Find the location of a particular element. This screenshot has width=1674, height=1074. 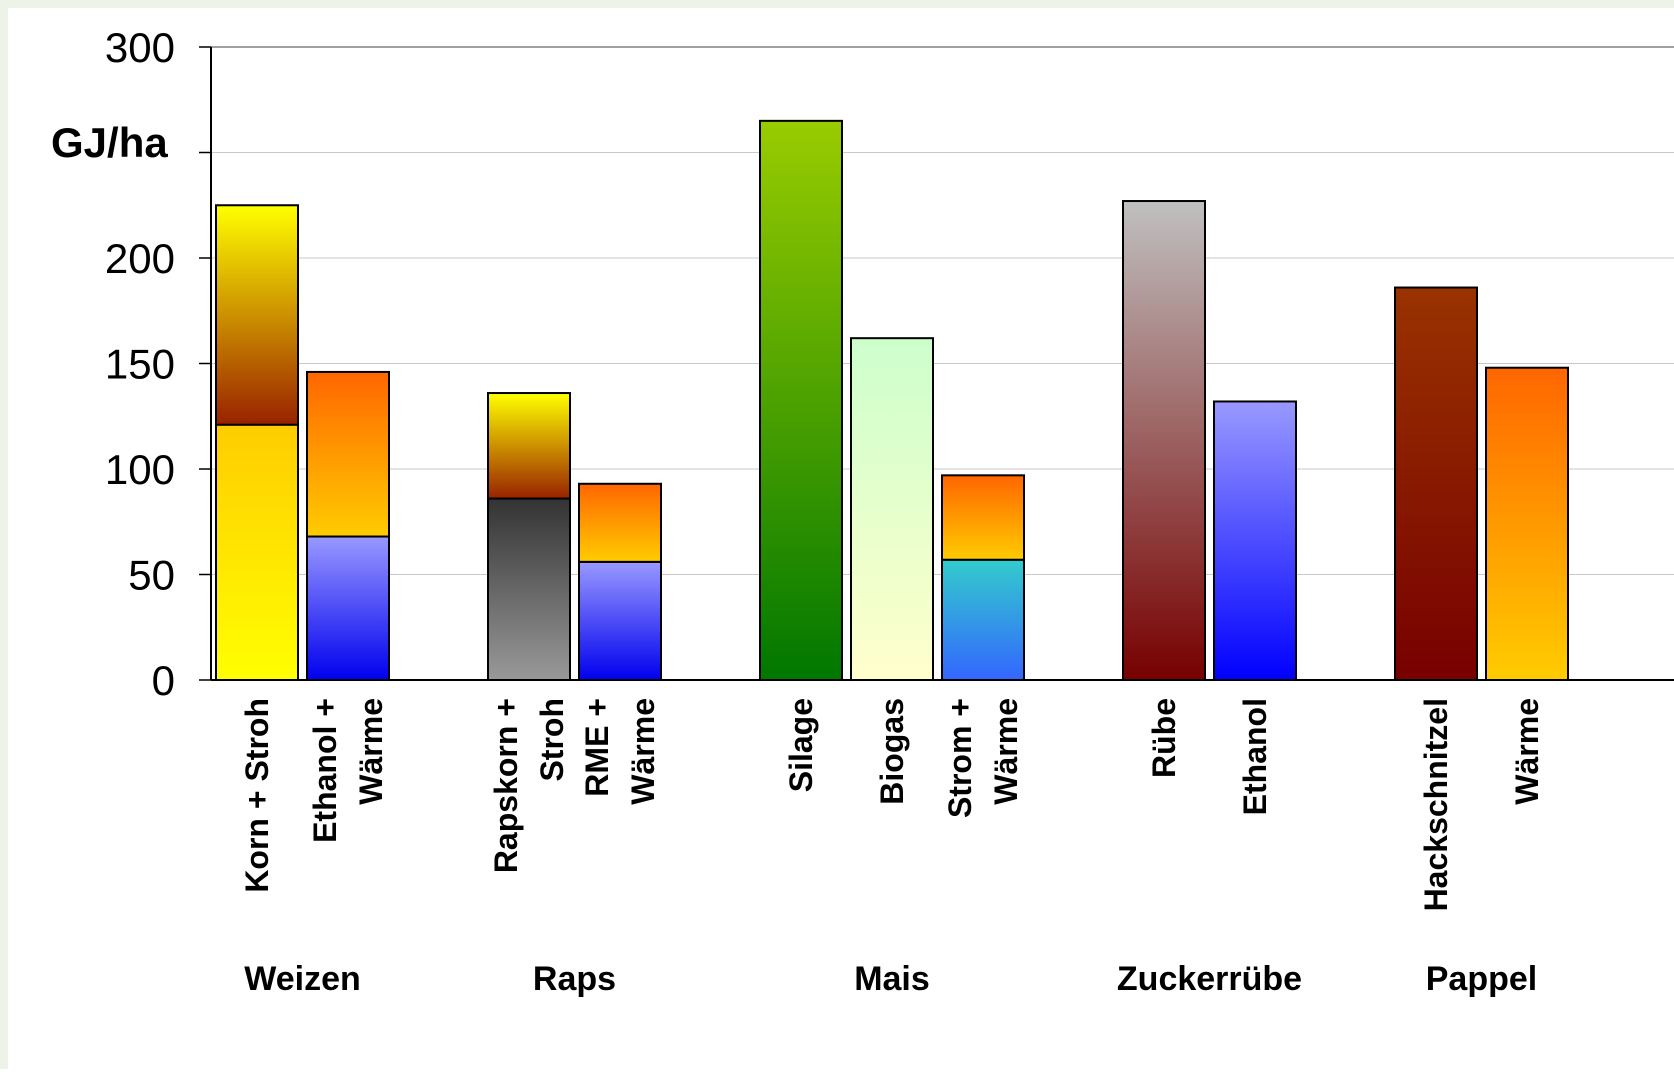

x-tick-label-line: Rübe is located at coordinates (1164, 738).